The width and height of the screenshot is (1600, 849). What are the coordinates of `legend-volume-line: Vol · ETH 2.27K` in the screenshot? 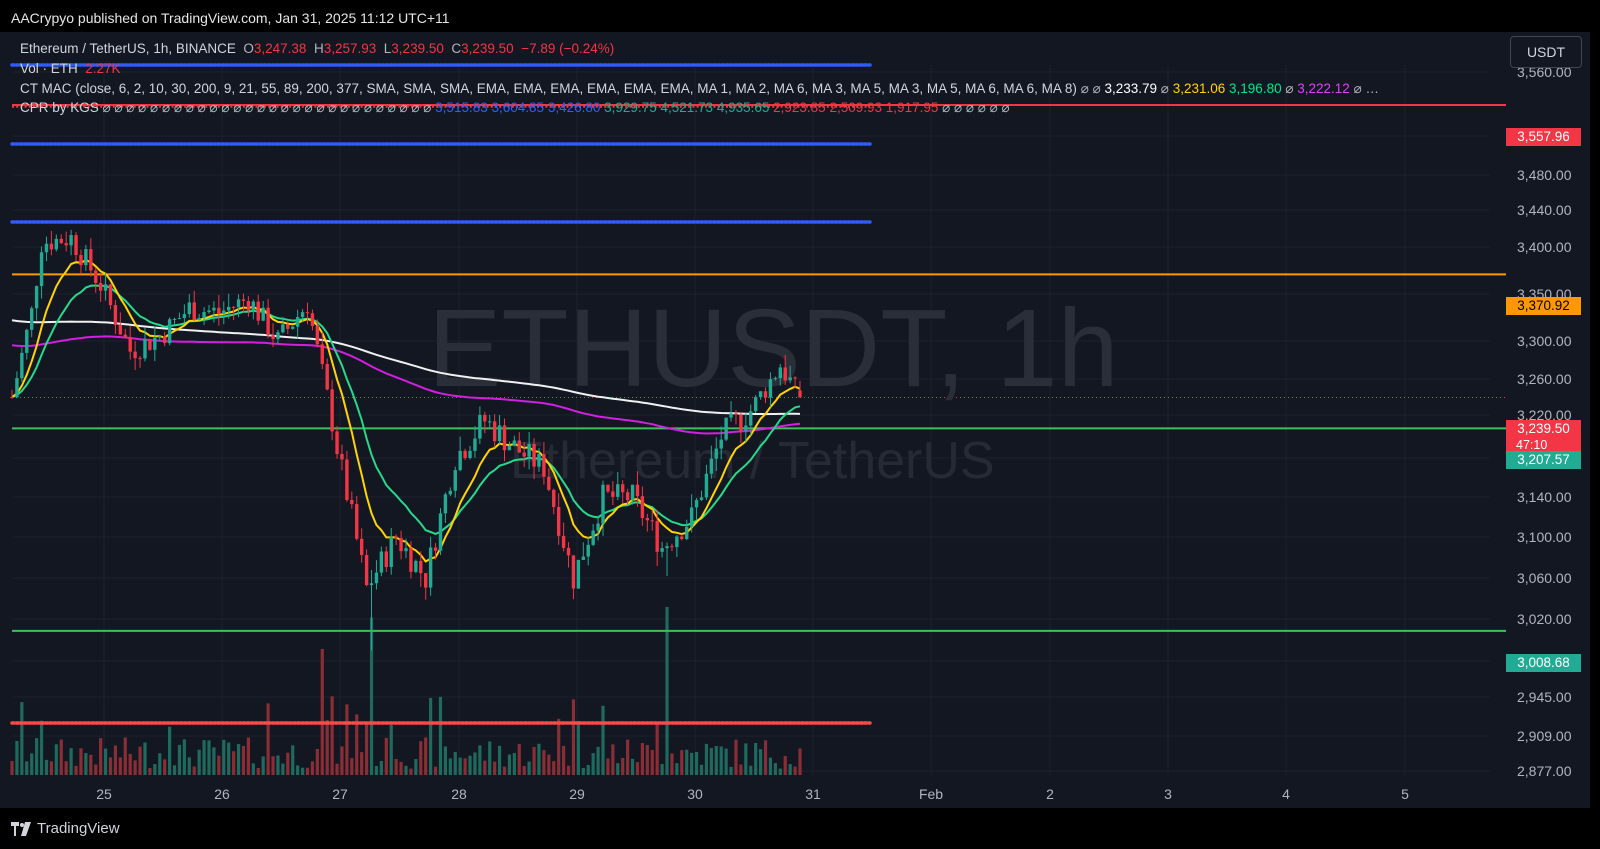 It's located at (70, 68).